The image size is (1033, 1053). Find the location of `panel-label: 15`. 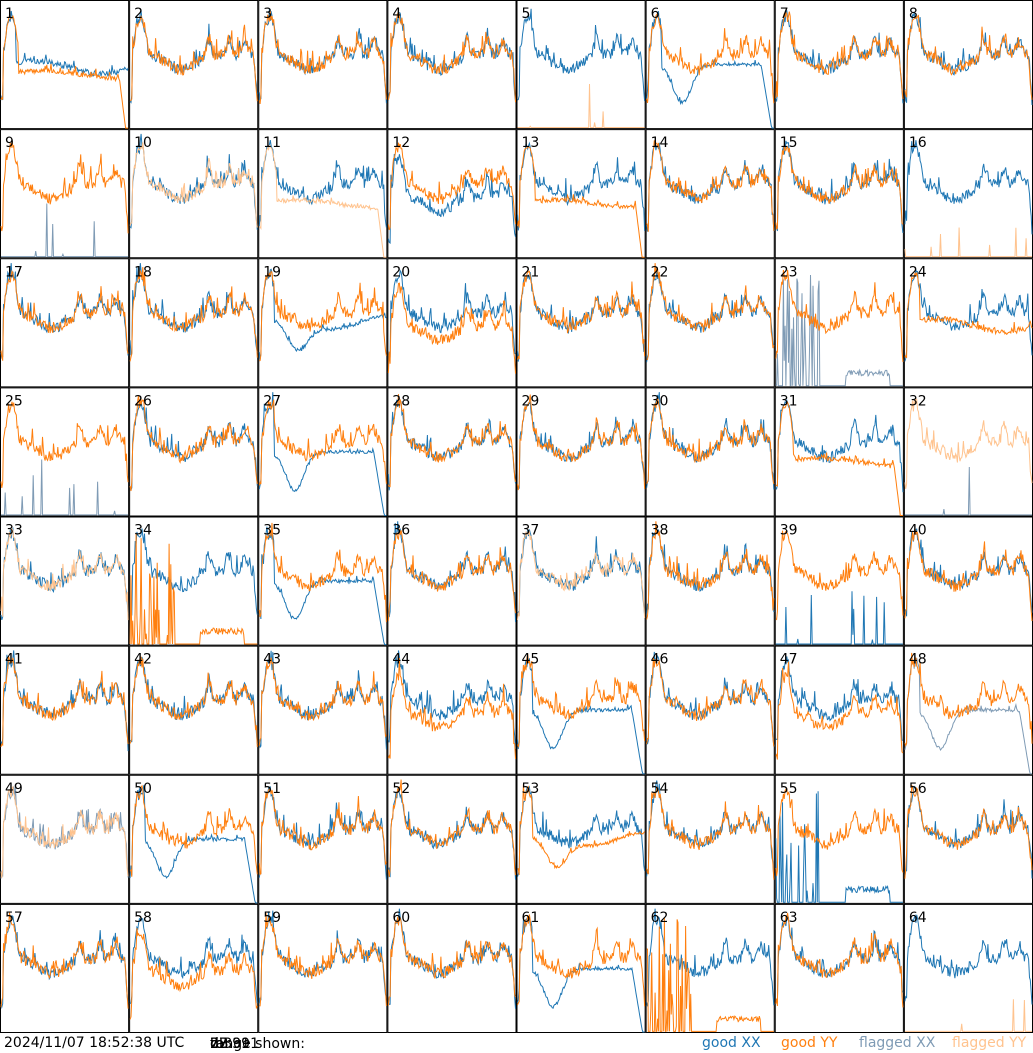

panel-label: 15 is located at coordinates (789, 143).